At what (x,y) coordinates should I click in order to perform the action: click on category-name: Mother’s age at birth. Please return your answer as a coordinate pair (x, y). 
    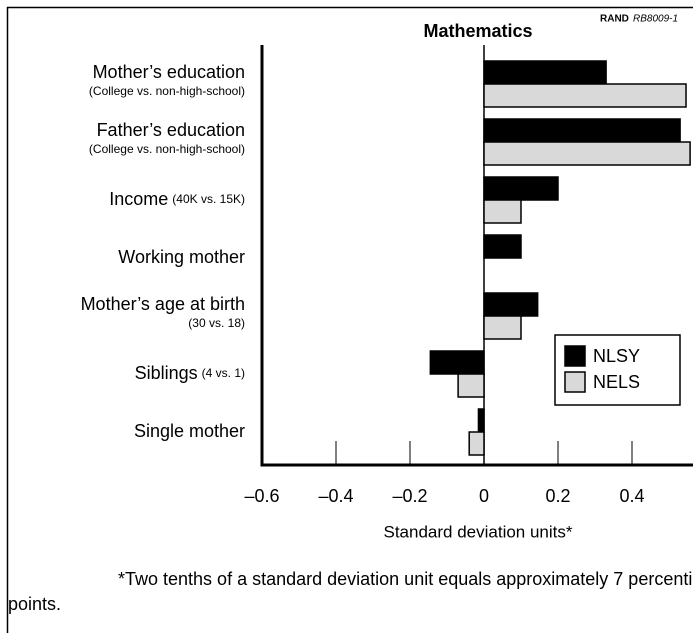
    Looking at the image, I should click on (163, 304).